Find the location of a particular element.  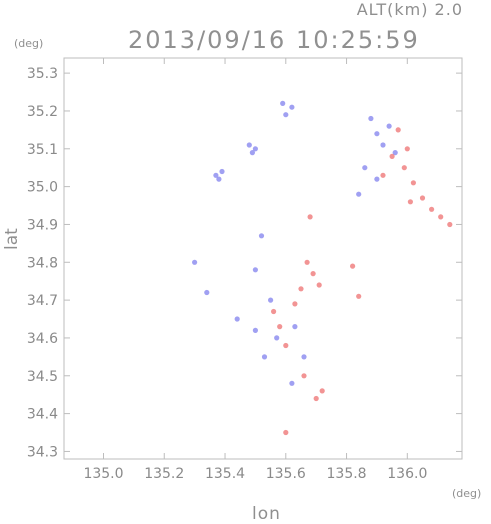

y-tick-label: 34.6 is located at coordinates (42, 339).